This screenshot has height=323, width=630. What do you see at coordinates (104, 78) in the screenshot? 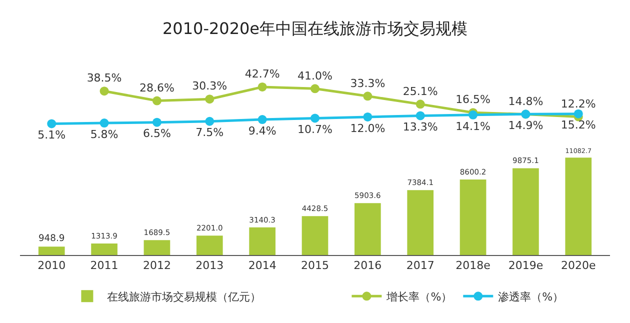
I see `data-label: 38.5%` at bounding box center [104, 78].